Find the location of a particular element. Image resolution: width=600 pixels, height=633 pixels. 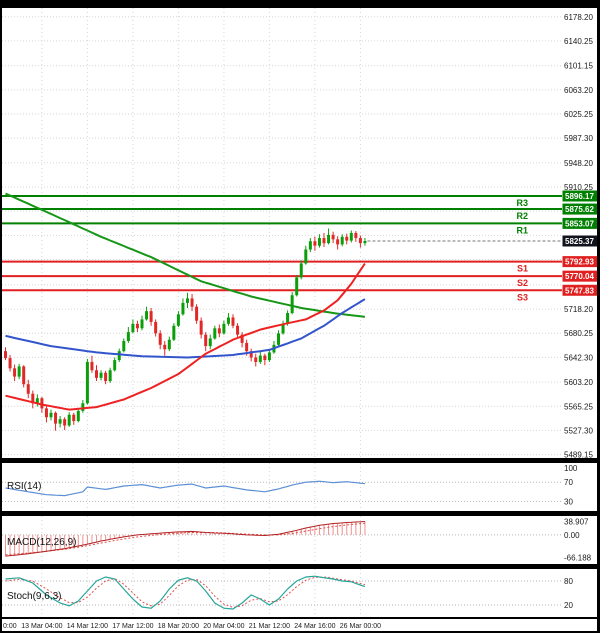

time-label: 0:00 is located at coordinates (10, 626).